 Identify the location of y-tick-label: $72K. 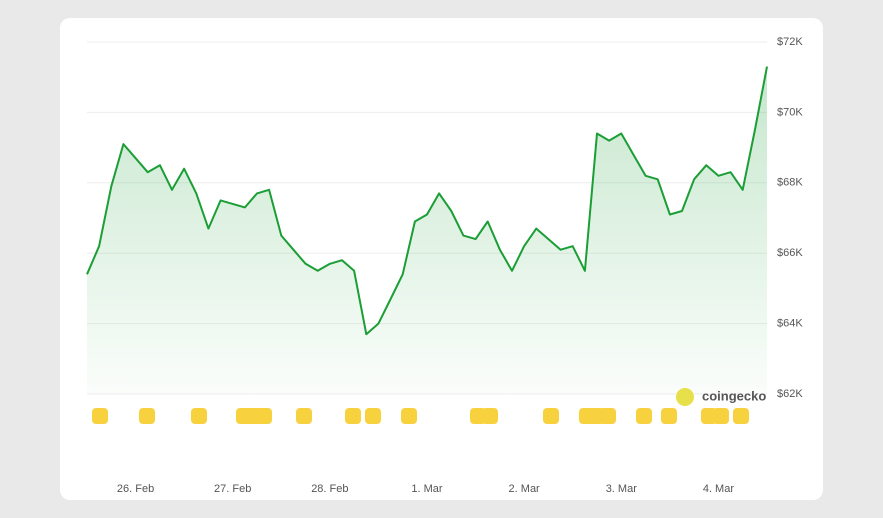
(790, 42).